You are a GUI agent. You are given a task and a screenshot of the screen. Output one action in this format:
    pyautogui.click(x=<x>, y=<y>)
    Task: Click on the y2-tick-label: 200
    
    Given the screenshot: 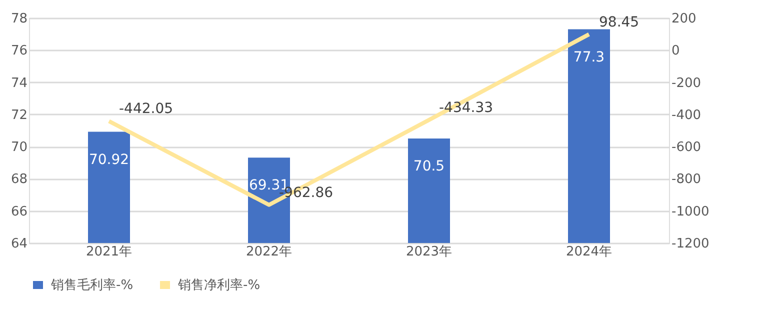 What is the action you would take?
    pyautogui.click(x=684, y=19)
    